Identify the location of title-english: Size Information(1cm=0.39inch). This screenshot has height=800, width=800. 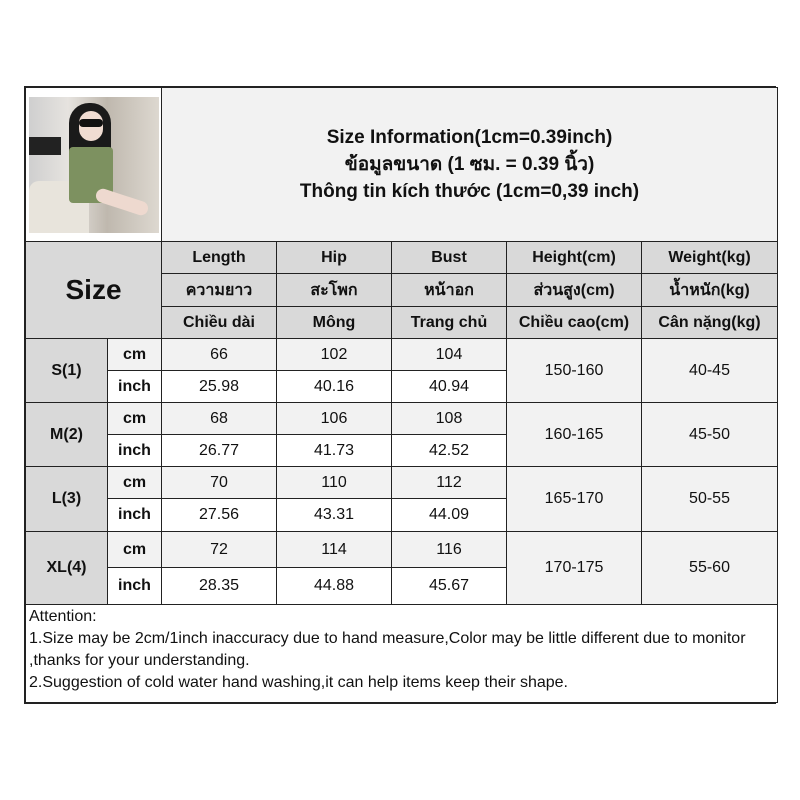
(469, 137).